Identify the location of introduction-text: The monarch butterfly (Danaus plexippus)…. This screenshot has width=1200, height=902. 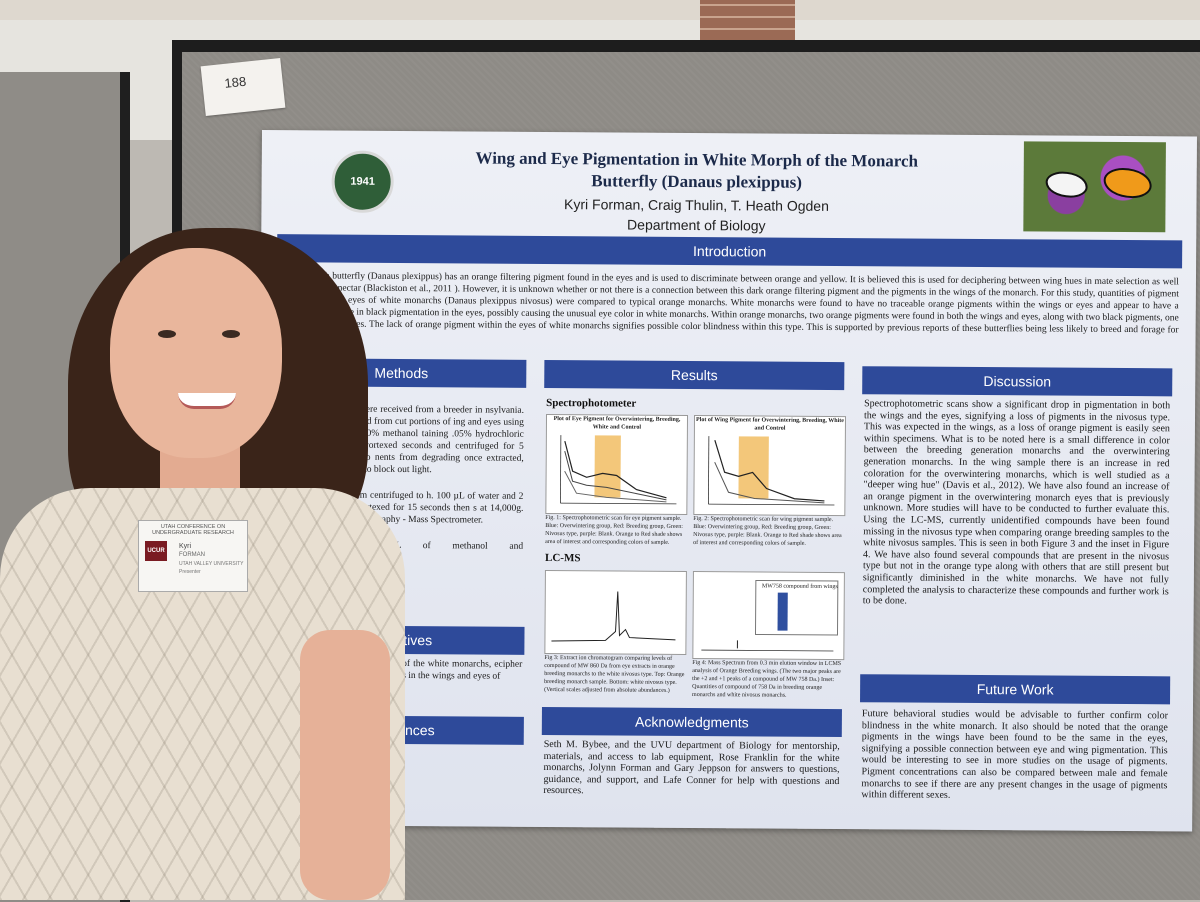
(729, 309).